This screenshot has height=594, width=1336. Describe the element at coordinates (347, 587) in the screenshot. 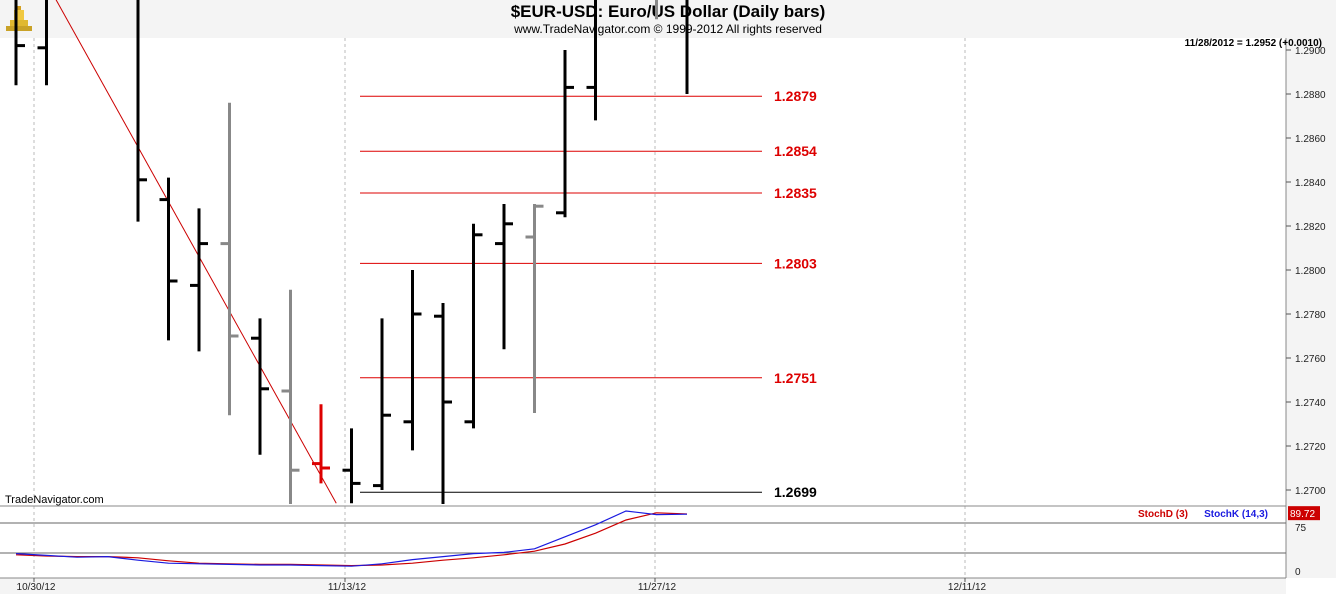

I see `x-tick-label: 11/13/12` at that location.